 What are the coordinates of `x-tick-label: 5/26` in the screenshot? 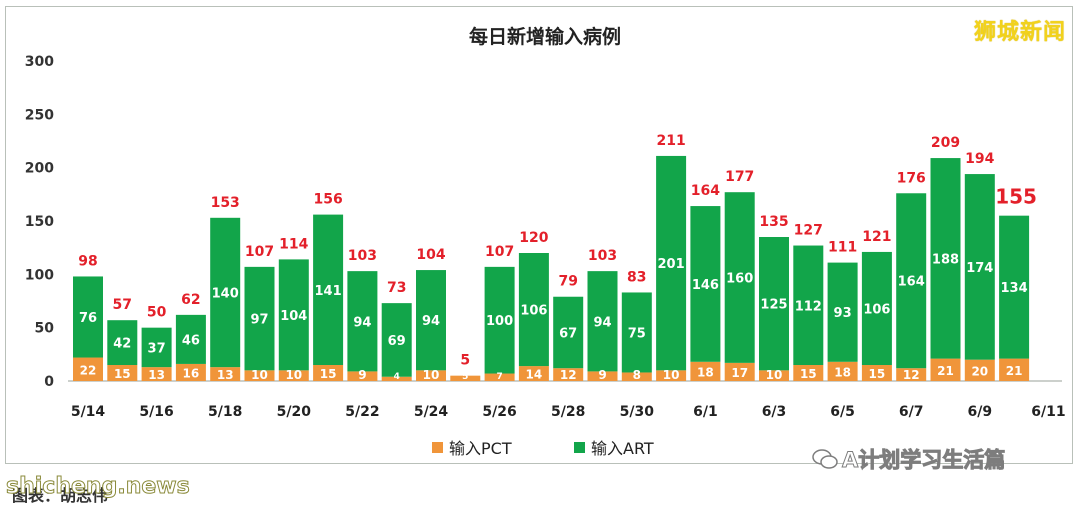 It's located at (499, 412).